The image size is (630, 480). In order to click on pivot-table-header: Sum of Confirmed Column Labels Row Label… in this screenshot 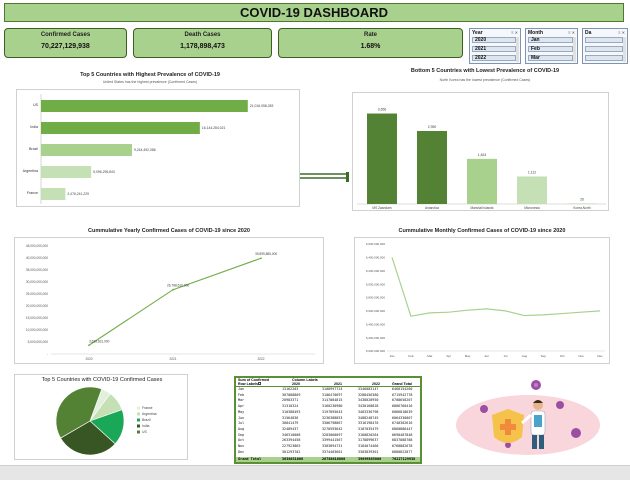, I will do `click(328, 382)`.